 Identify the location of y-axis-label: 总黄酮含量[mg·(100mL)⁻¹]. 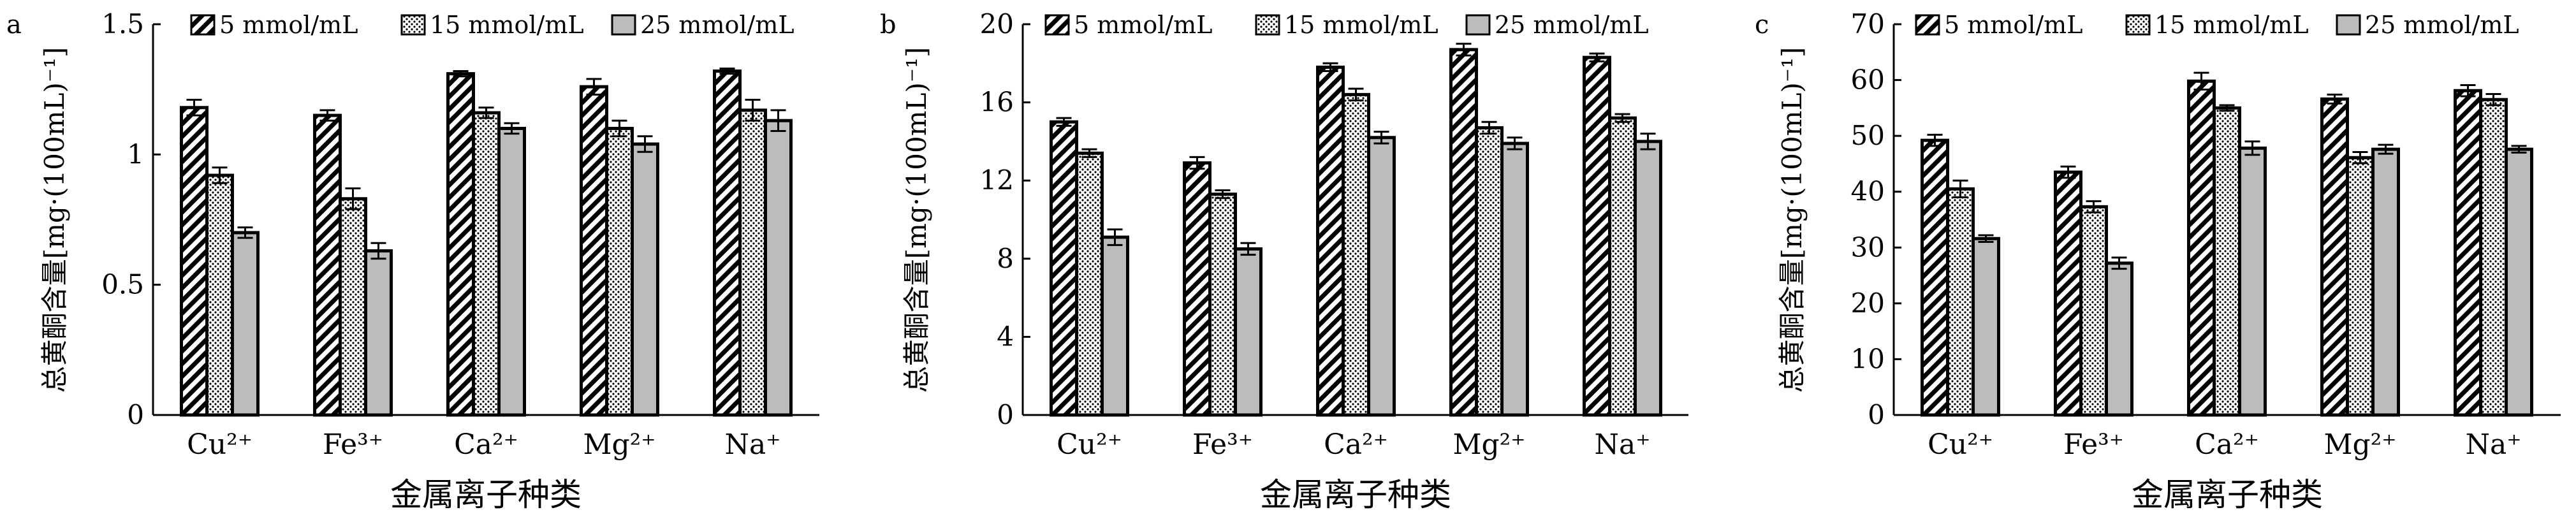
(54, 220).